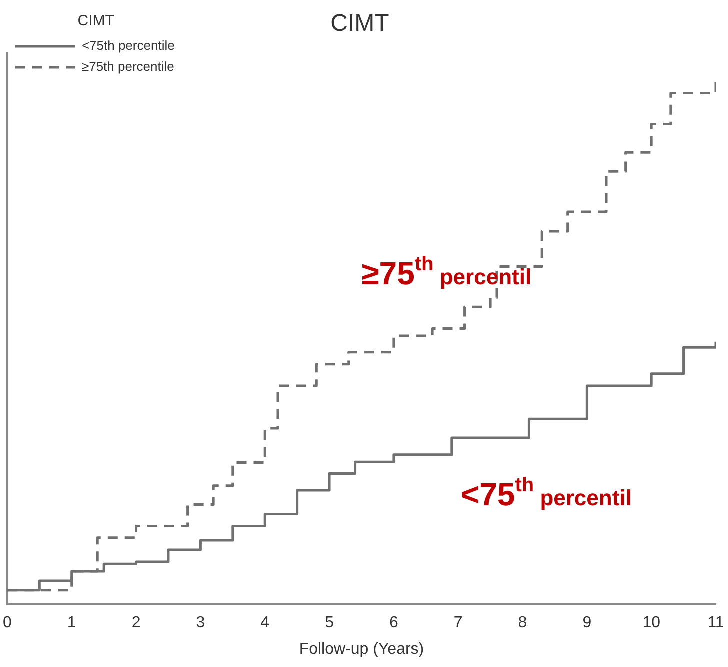  Describe the element at coordinates (458, 623) in the screenshot. I see `x-tick-label: 7` at that location.